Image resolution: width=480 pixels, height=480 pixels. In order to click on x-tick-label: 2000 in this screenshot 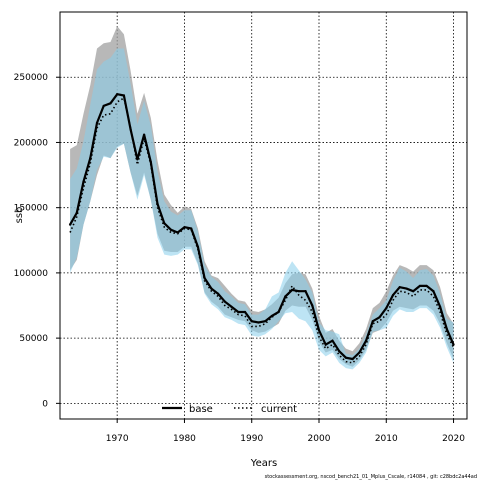, I will do `click(319, 439)`.